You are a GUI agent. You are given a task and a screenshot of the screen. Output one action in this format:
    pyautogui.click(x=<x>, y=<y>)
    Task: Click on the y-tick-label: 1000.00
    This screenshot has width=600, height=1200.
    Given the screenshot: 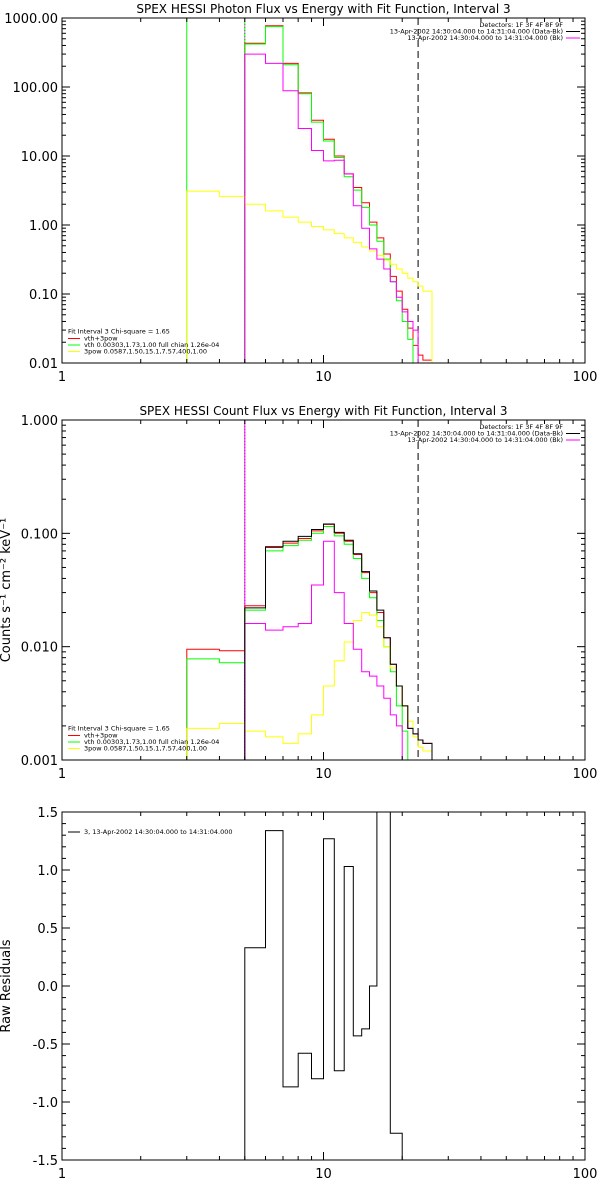 What is the action you would take?
    pyautogui.click(x=31, y=19)
    